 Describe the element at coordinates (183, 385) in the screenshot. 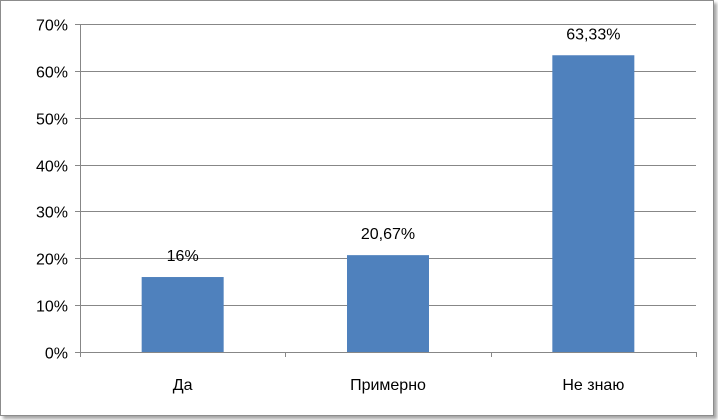

I see `category-label: Да` at that location.